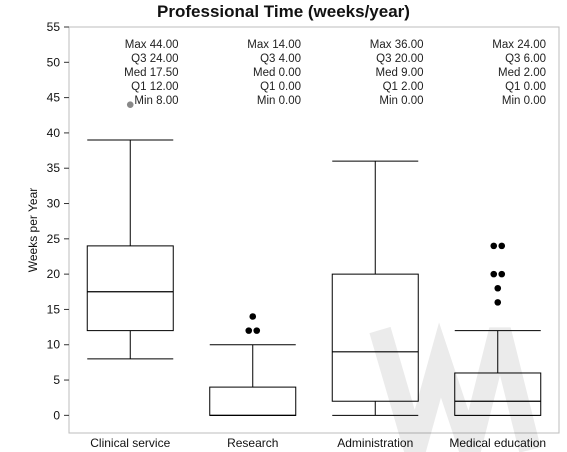 The width and height of the screenshot is (567, 452). I want to click on y-tick-label: 30, so click(54, 204).